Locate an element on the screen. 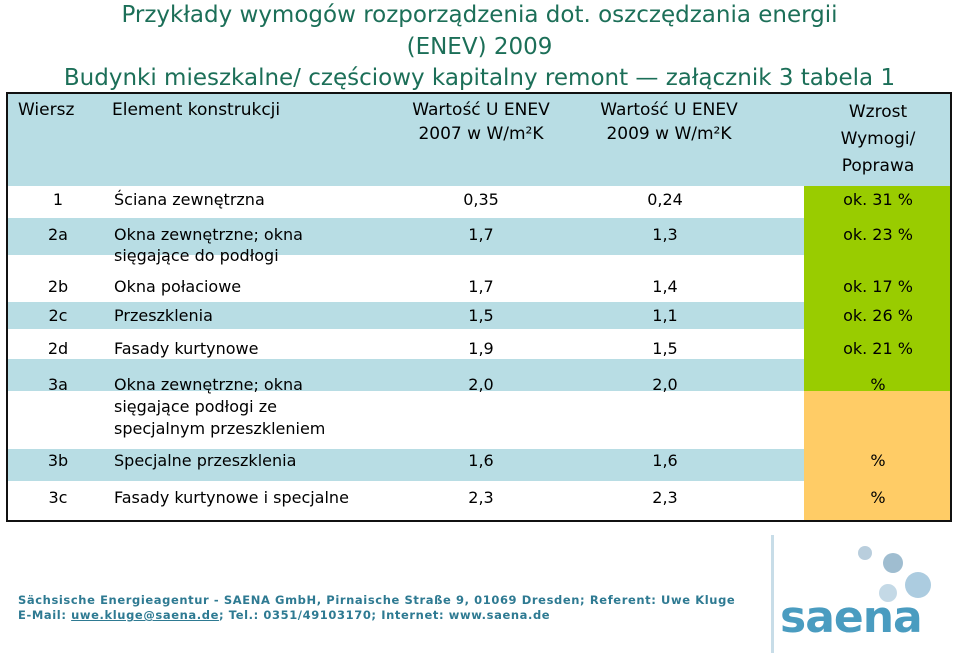 This screenshot has height=656, width=959. header-enev2009-line1: Wartość U ENEV is located at coordinates (669, 110).